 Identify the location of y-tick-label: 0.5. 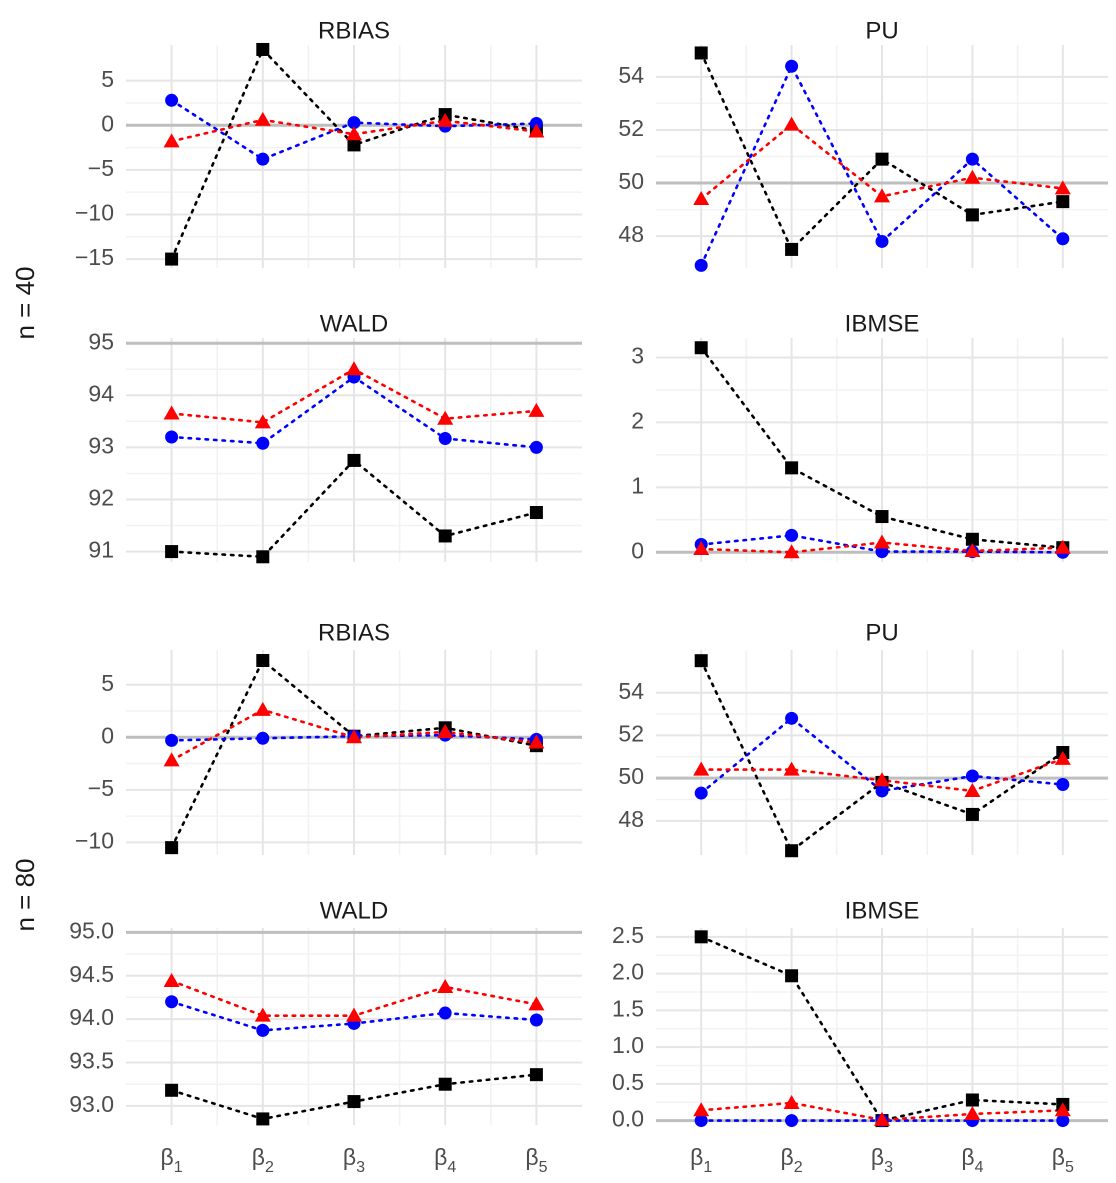
(628, 1082).